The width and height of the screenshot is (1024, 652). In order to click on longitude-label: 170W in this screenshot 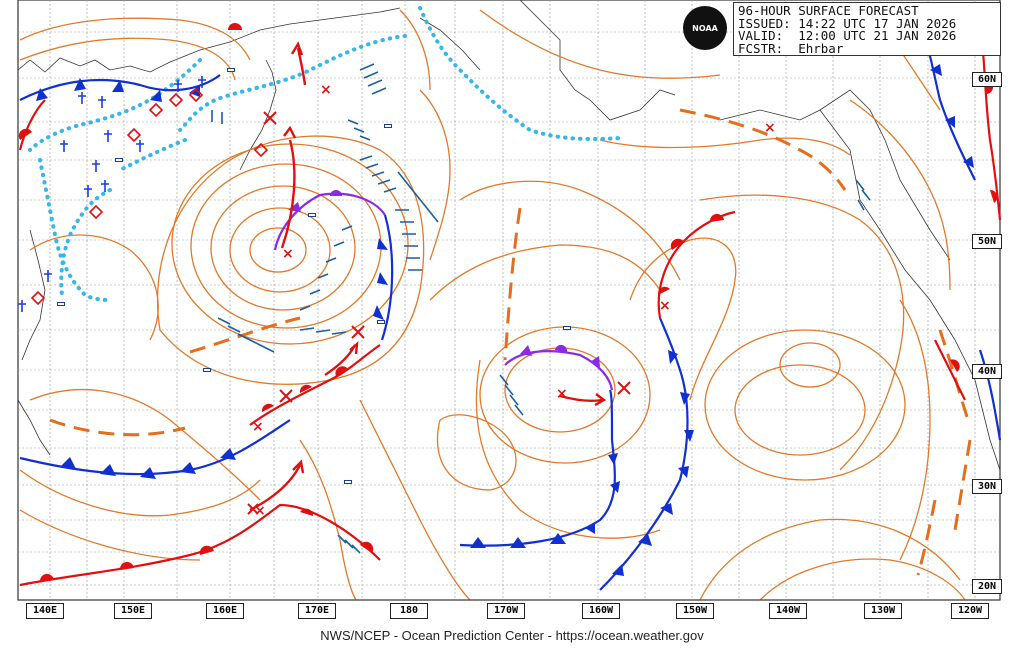, I will do `click(506, 611)`.